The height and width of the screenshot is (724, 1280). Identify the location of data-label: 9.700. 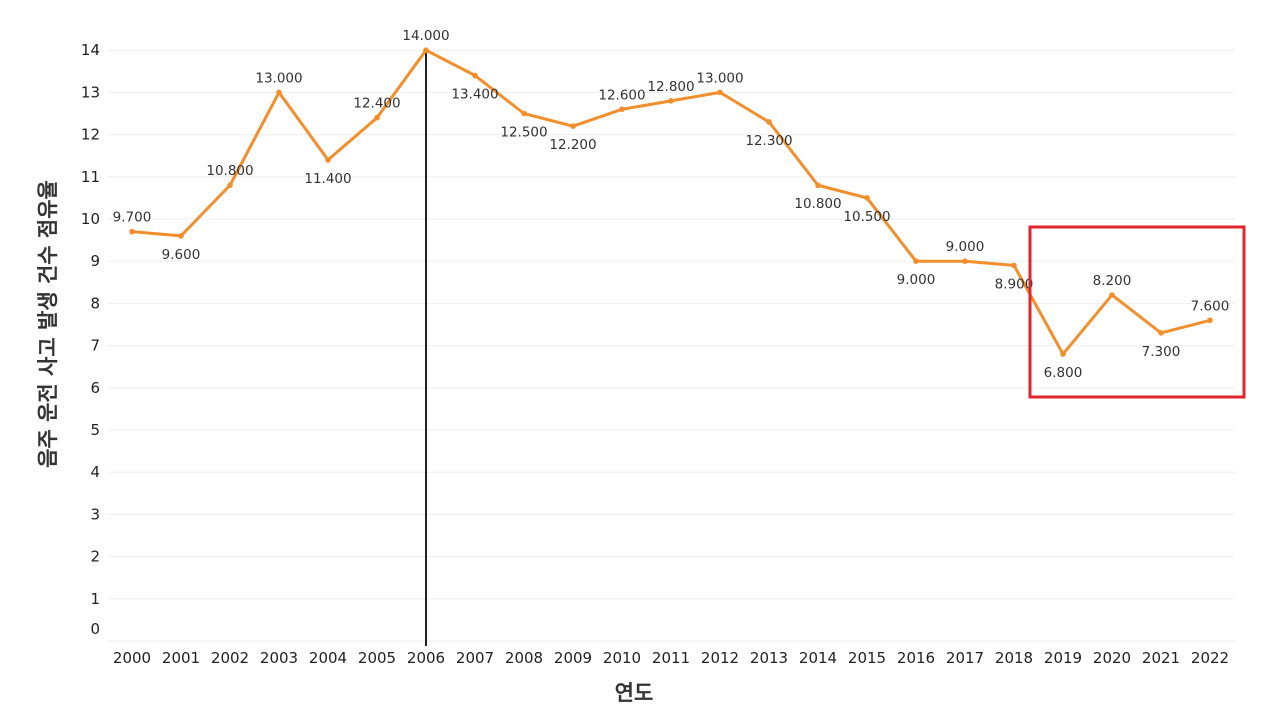
(132, 218).